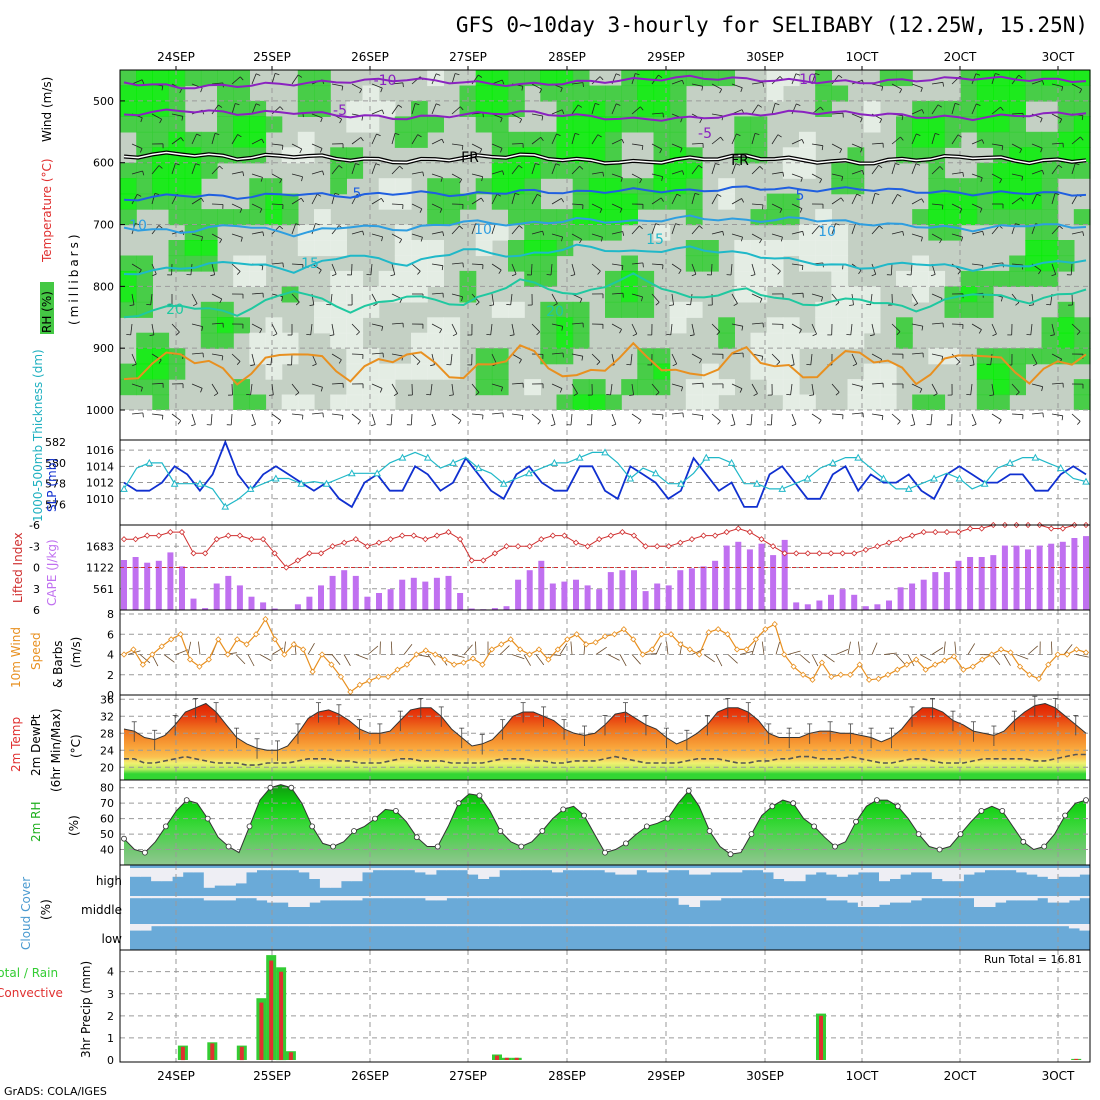  Describe the element at coordinates (468, 1076) in the screenshot. I see `bottom-date-27SEP: 27SEP` at that location.